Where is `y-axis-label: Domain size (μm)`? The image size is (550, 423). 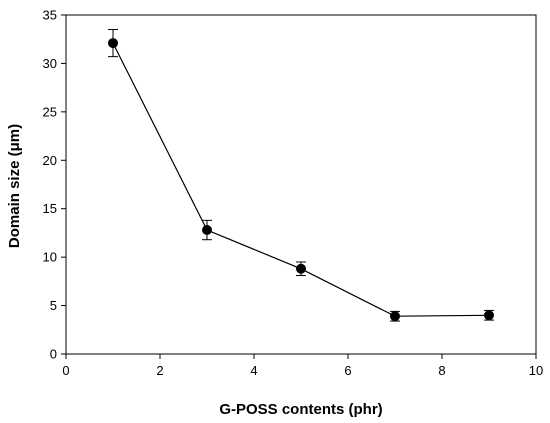 y-axis-label: Domain size (μm) is located at coordinates (14, 186).